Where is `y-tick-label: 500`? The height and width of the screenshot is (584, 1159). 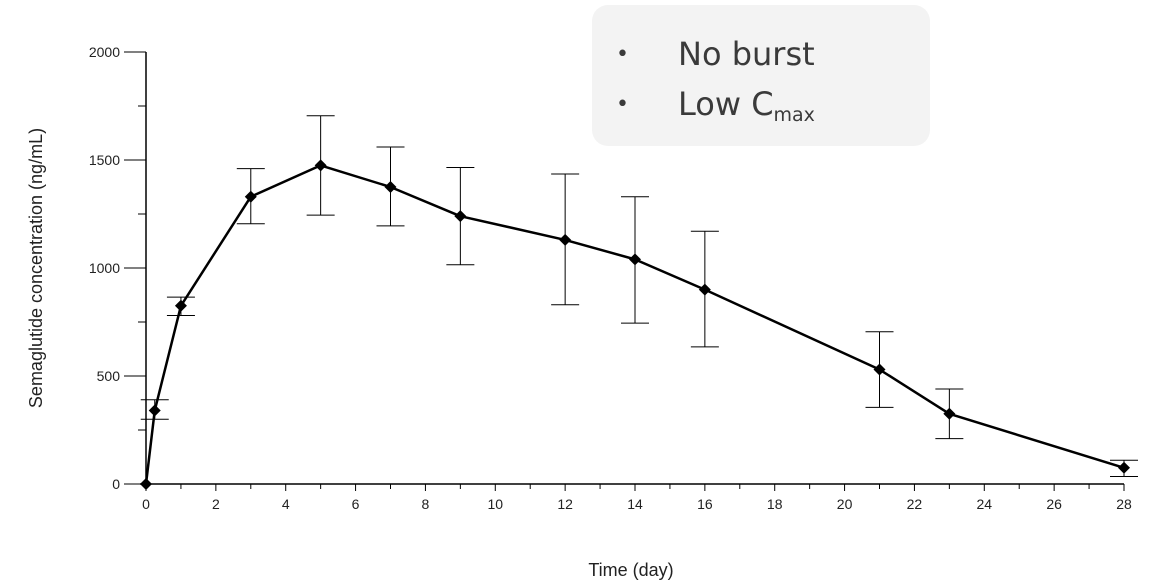
y-tick-label: 500 is located at coordinates (109, 376).